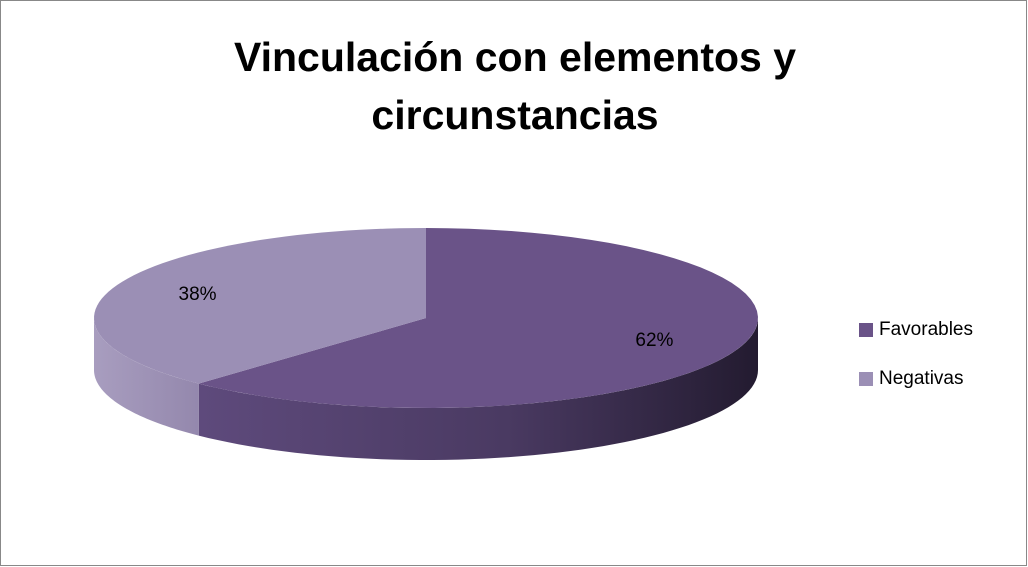 This screenshot has width=1028, height=567. I want to click on data-label: 38%, so click(198, 294).